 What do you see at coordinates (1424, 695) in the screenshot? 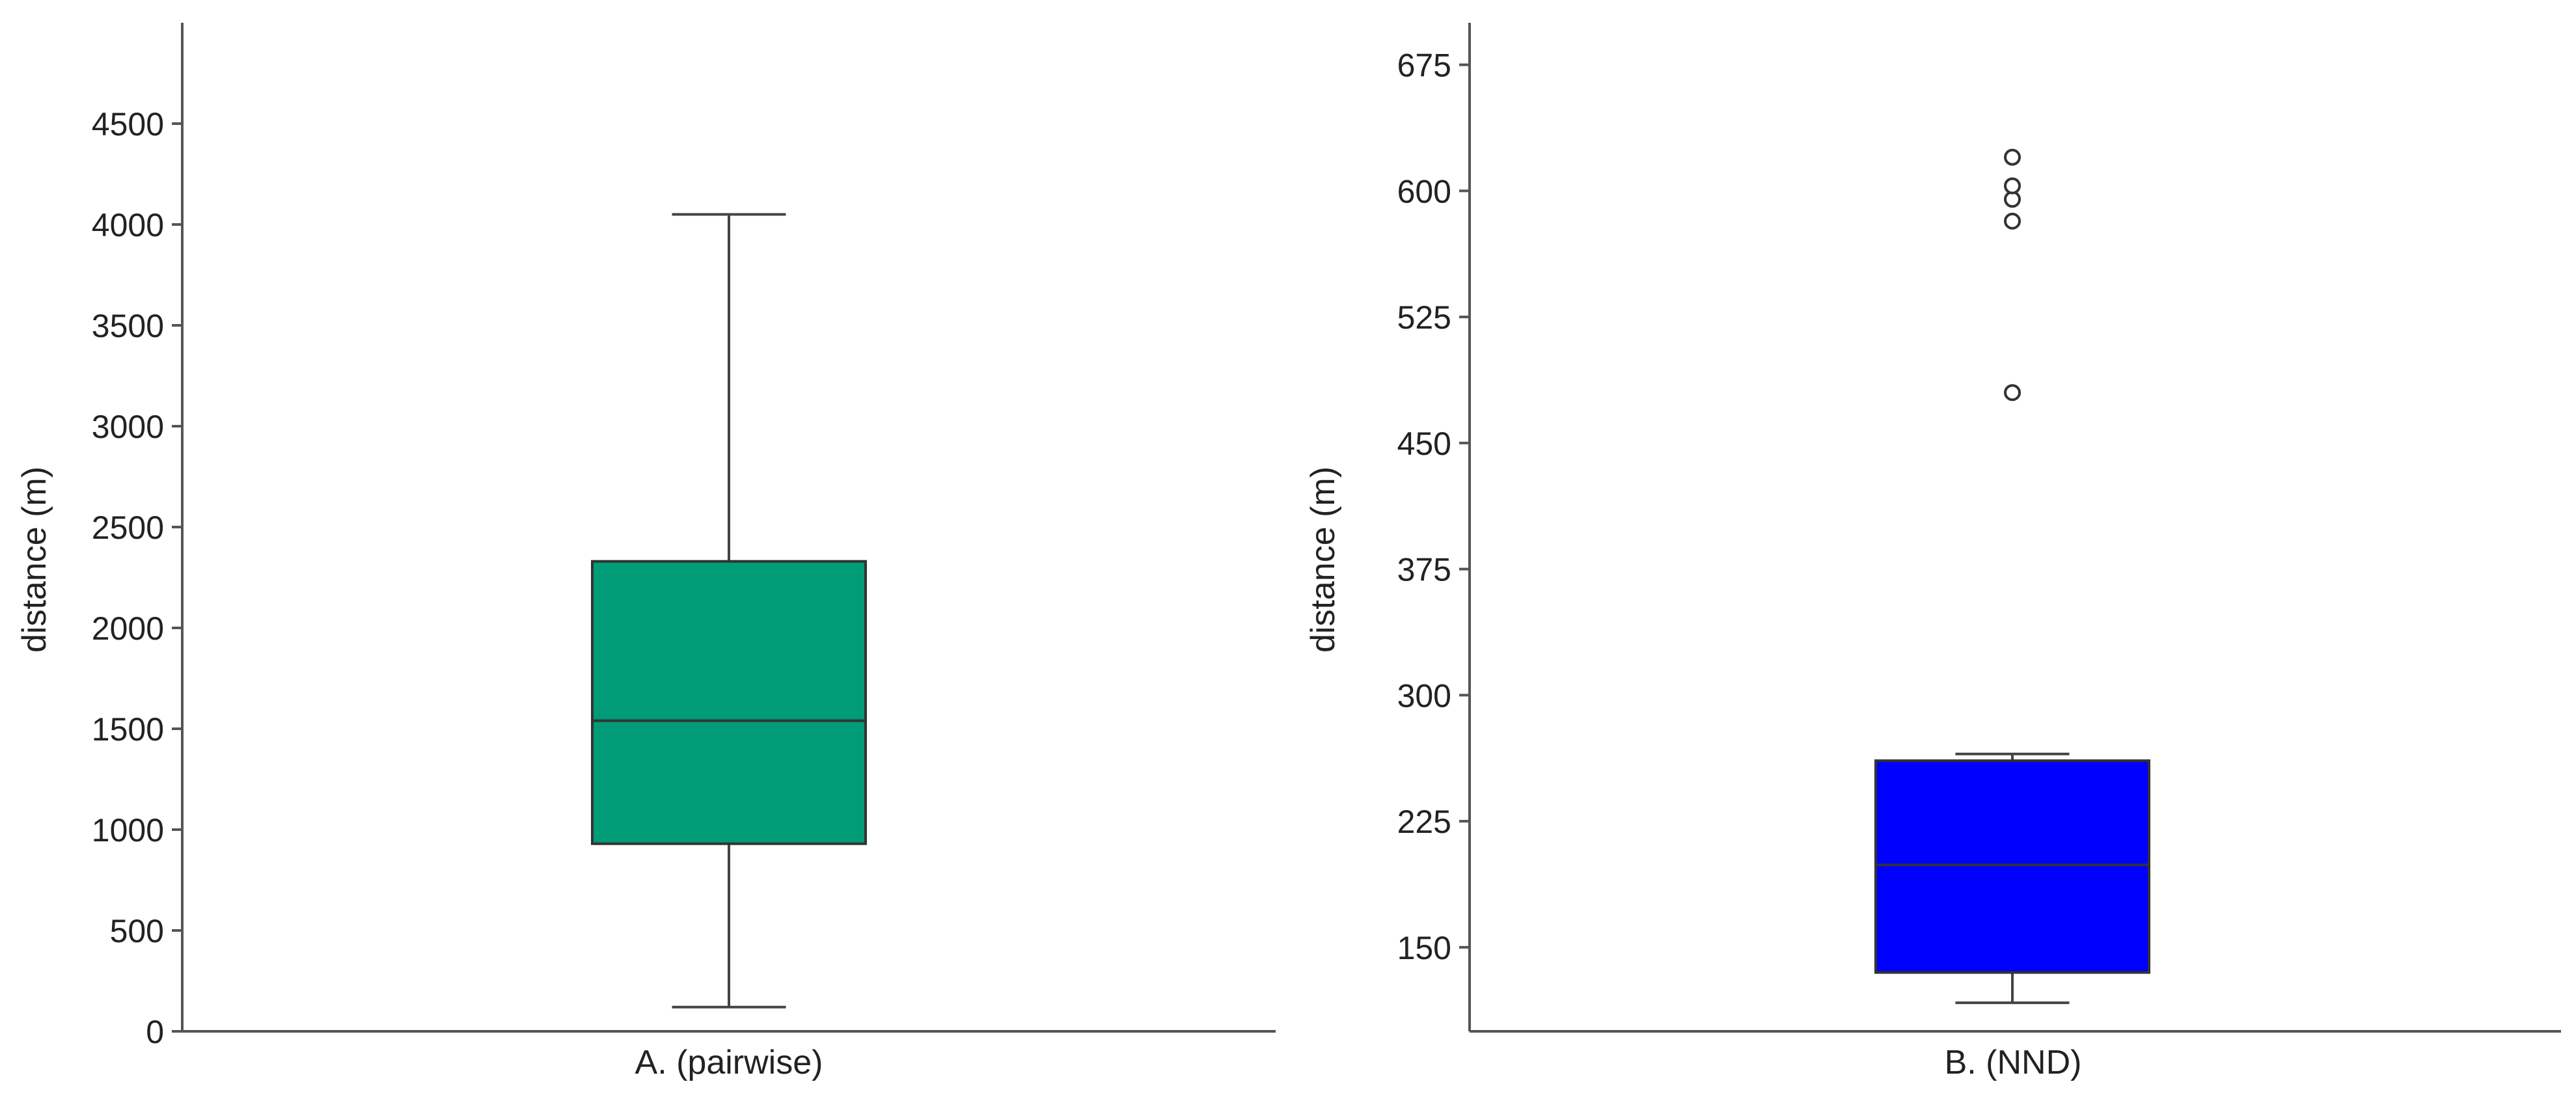
I see `panel-b-y-tick-label: 300` at bounding box center [1424, 695].